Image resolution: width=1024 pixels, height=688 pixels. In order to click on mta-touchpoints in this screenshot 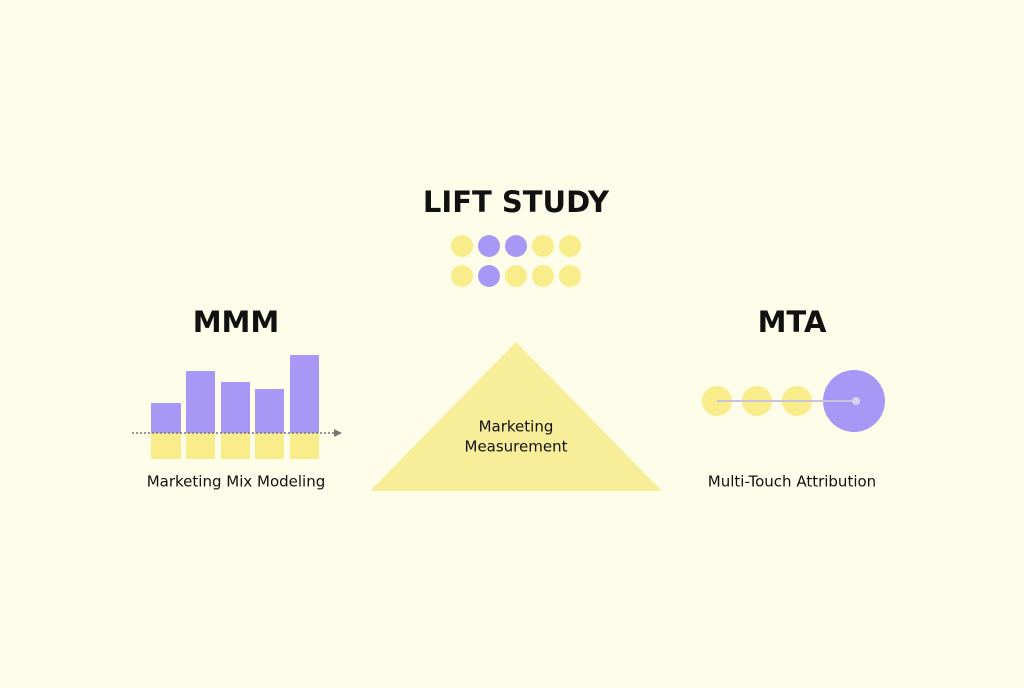, I will do `click(793, 401)`.